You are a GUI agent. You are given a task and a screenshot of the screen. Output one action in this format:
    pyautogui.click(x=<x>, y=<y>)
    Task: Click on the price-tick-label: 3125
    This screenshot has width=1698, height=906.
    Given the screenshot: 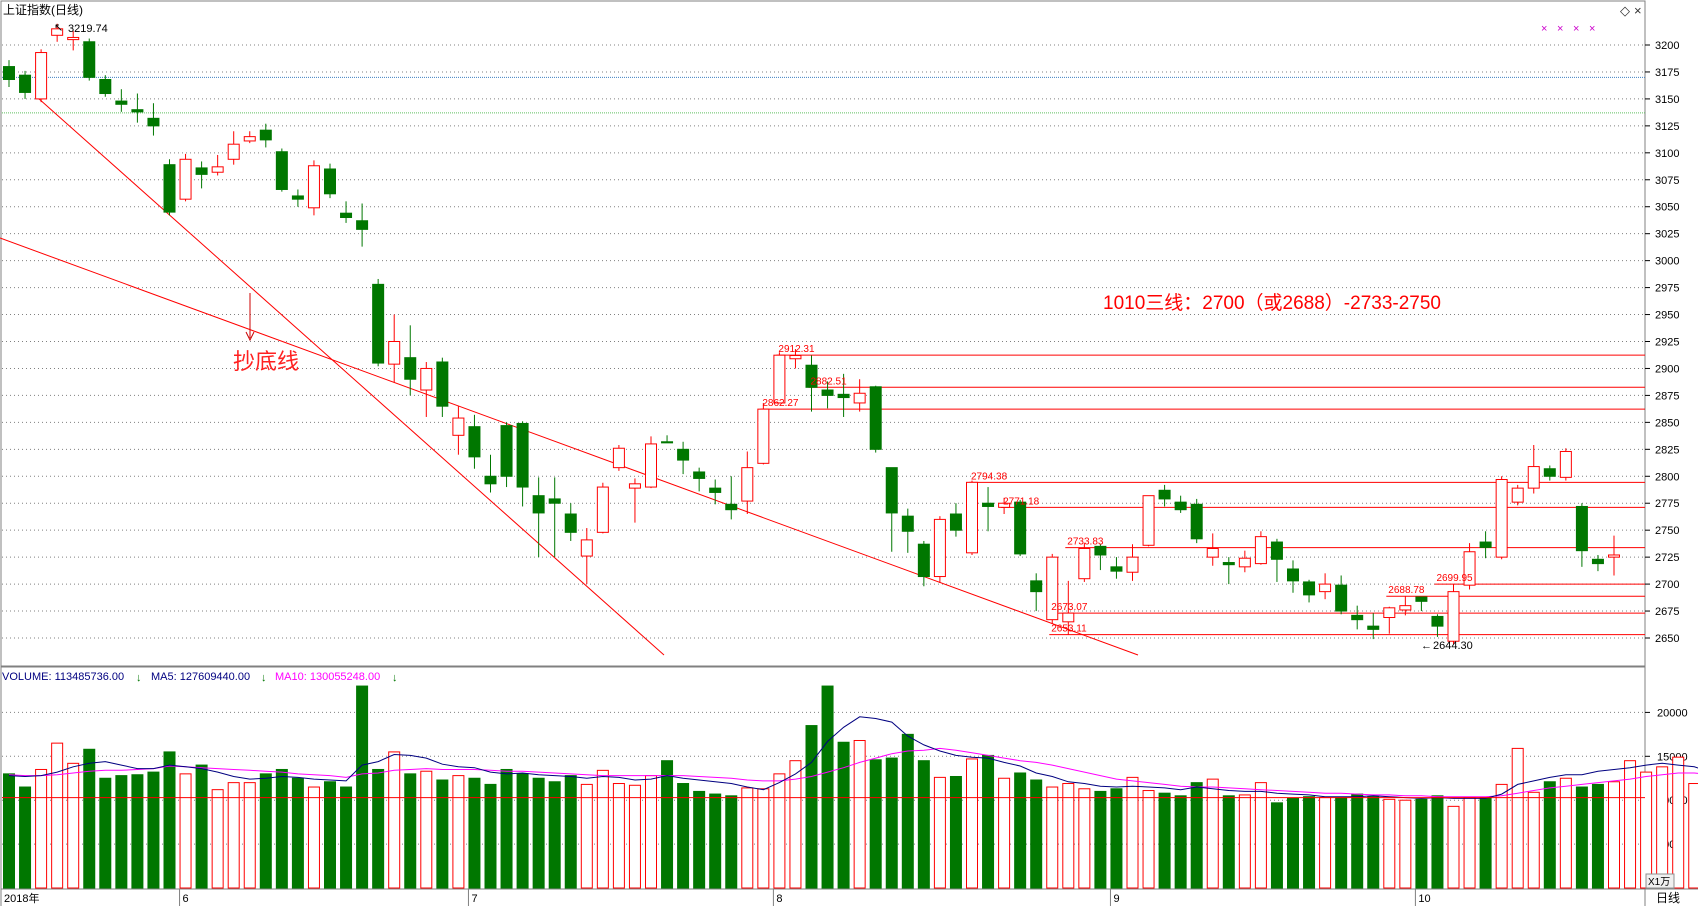 What is the action you would take?
    pyautogui.click(x=1667, y=127)
    